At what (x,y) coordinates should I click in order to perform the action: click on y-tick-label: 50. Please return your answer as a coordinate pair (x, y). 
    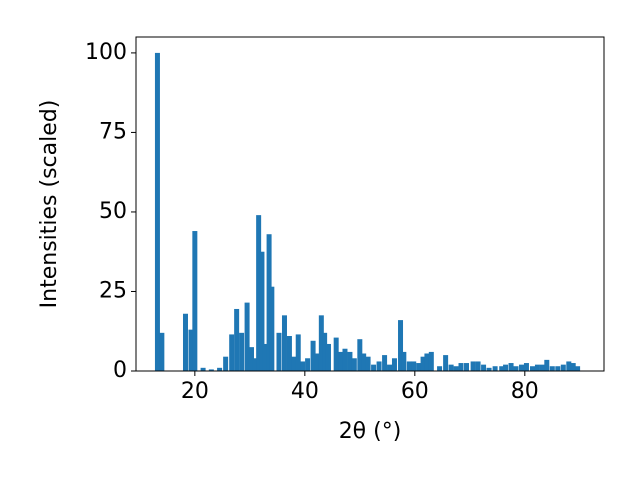
    Looking at the image, I should click on (113, 211).